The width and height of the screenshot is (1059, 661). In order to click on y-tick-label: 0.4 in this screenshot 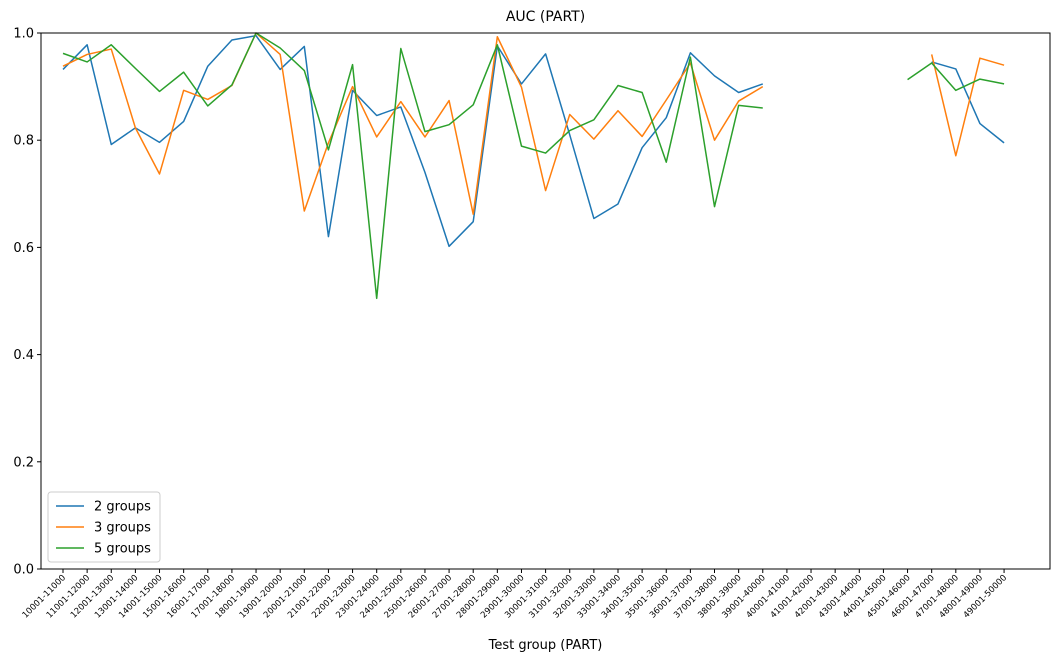, I will do `click(23, 355)`.